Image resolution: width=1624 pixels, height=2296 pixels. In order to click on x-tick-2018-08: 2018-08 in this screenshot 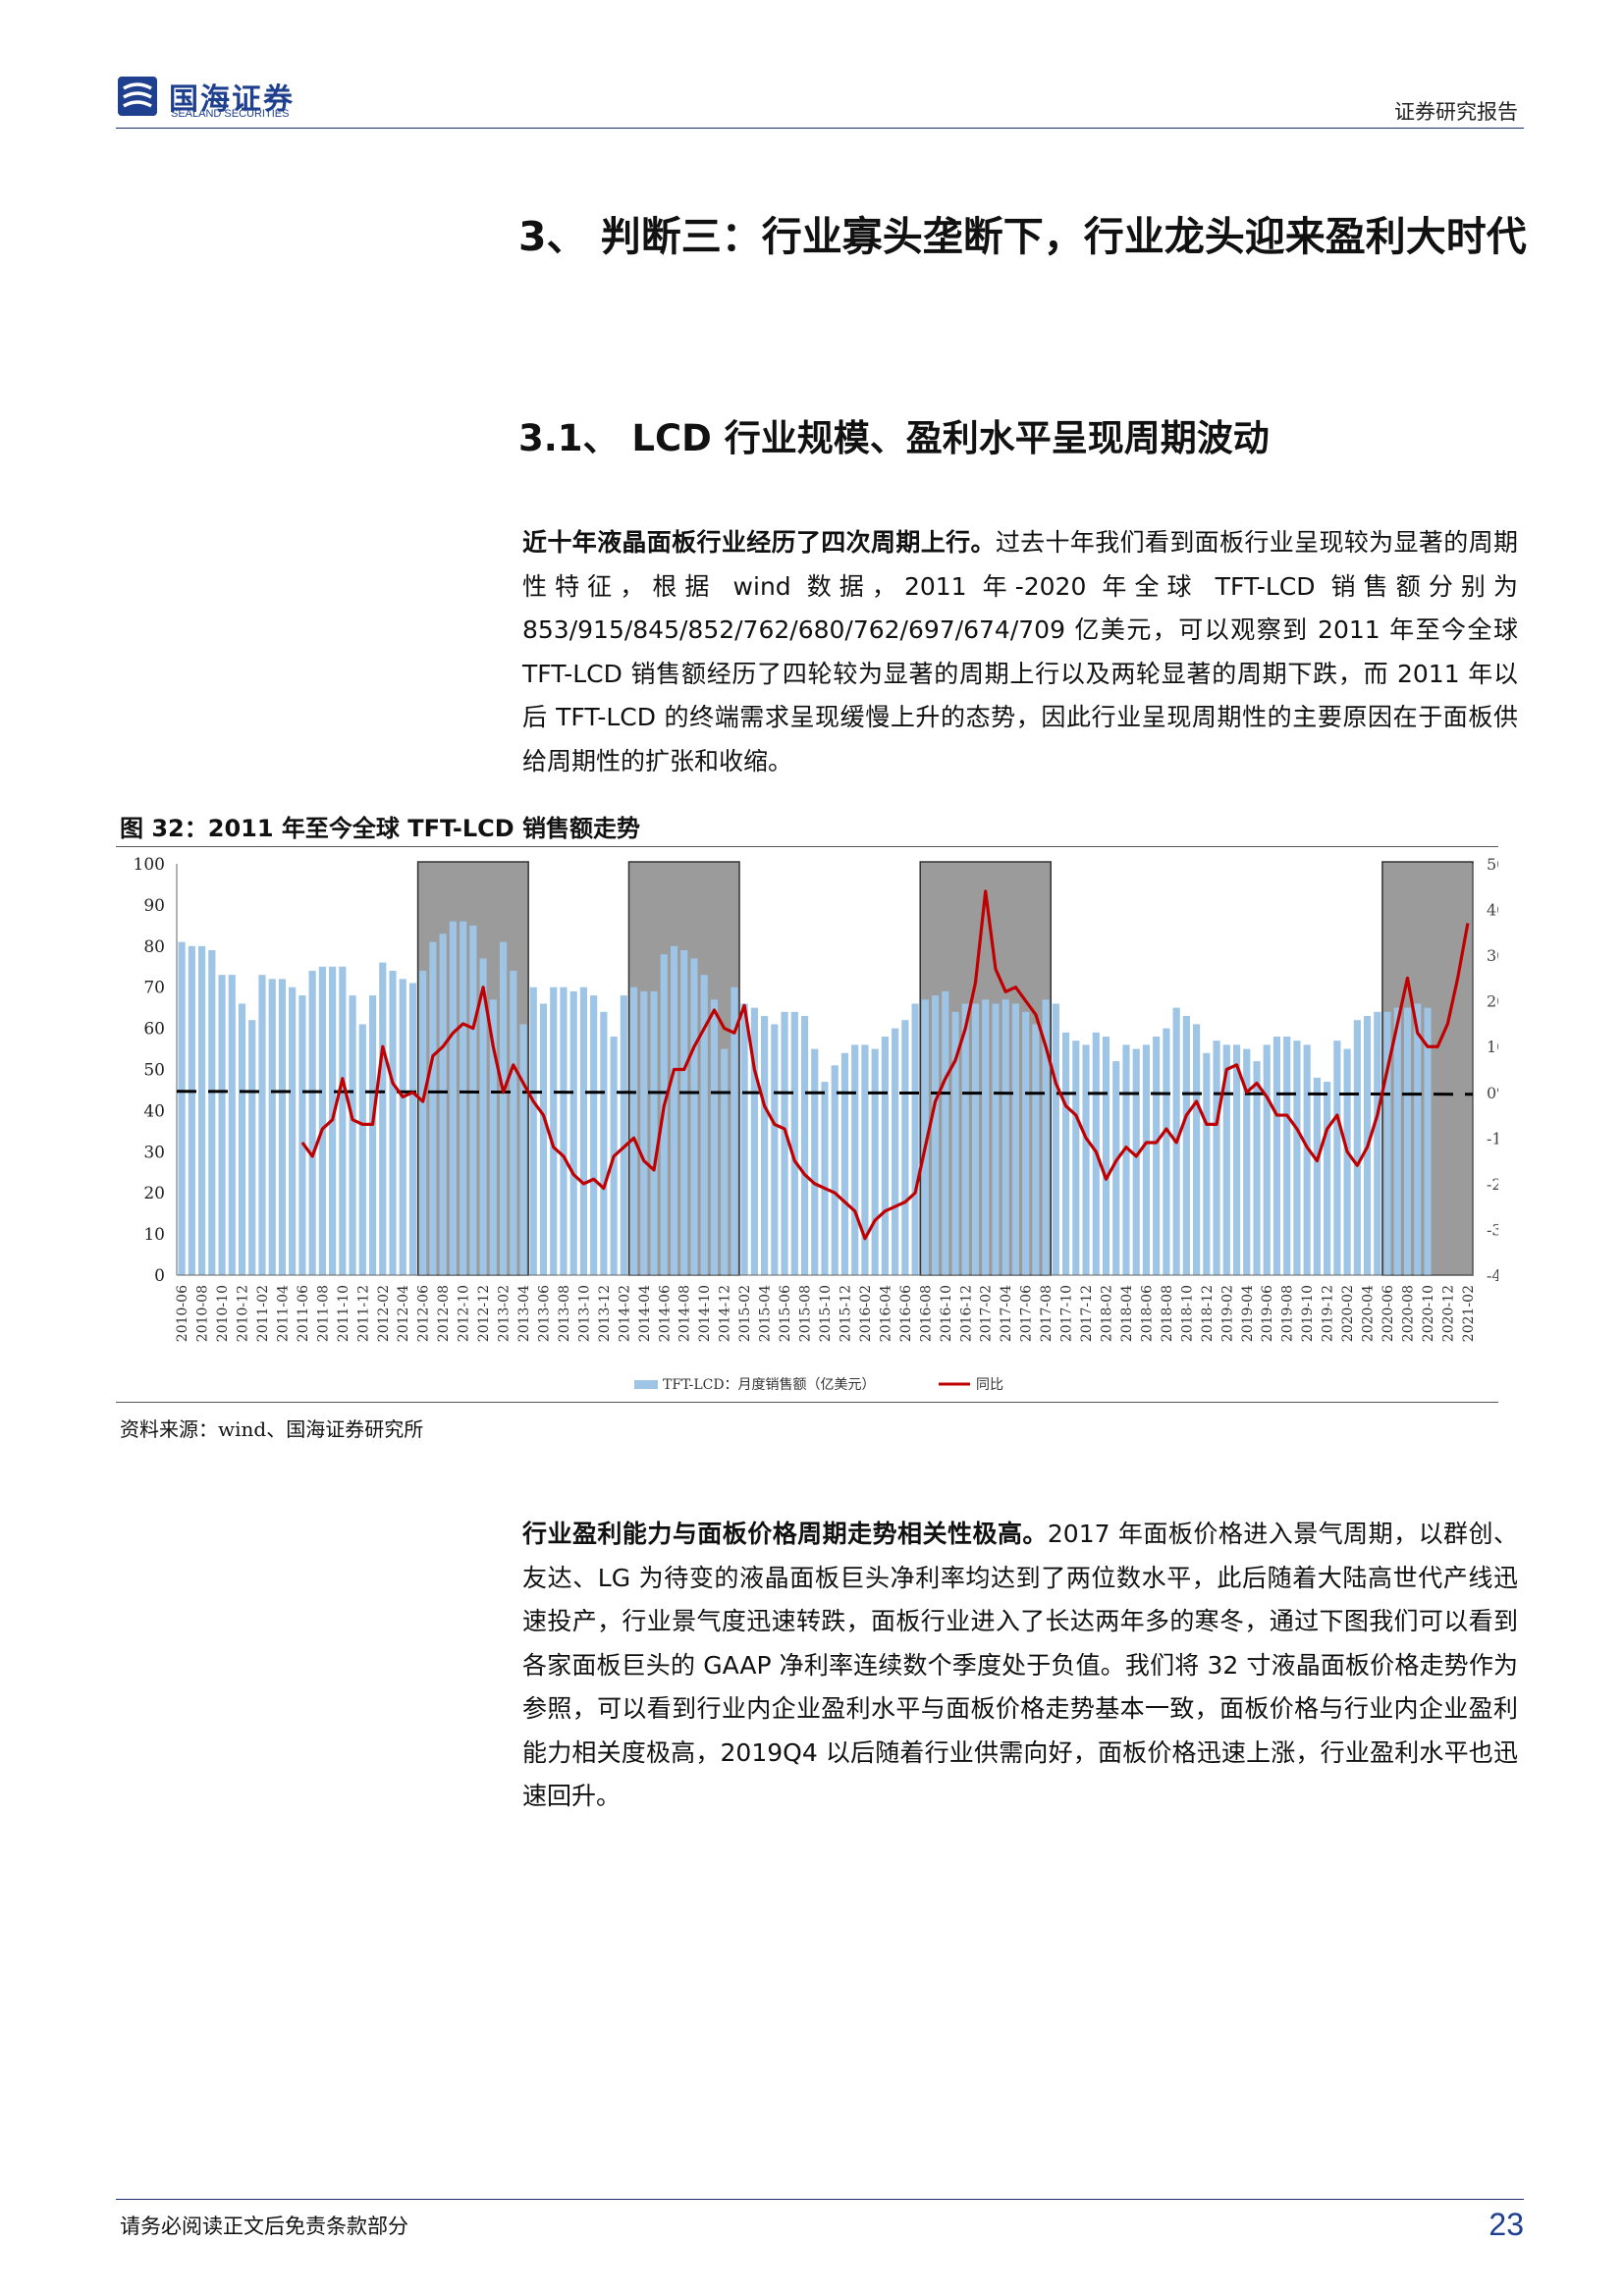, I will do `click(1167, 1314)`.